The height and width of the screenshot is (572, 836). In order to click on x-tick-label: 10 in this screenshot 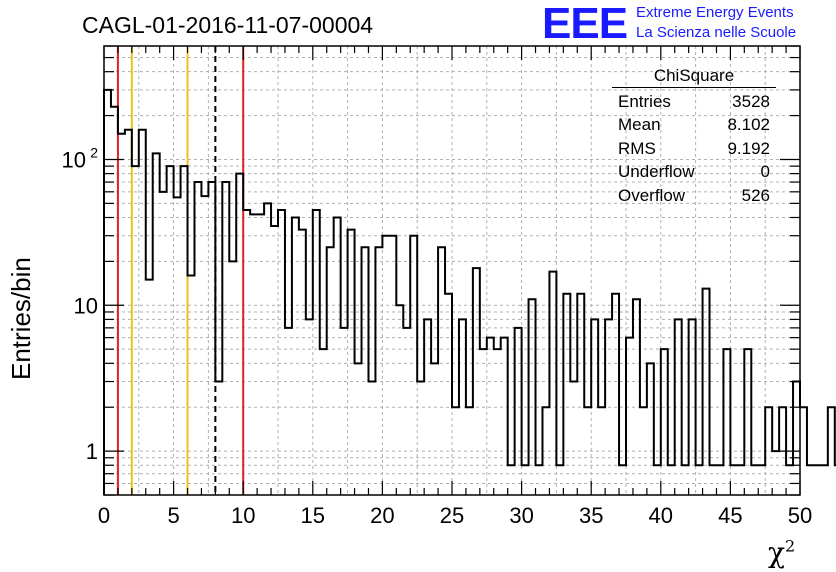, I will do `click(243, 515)`.